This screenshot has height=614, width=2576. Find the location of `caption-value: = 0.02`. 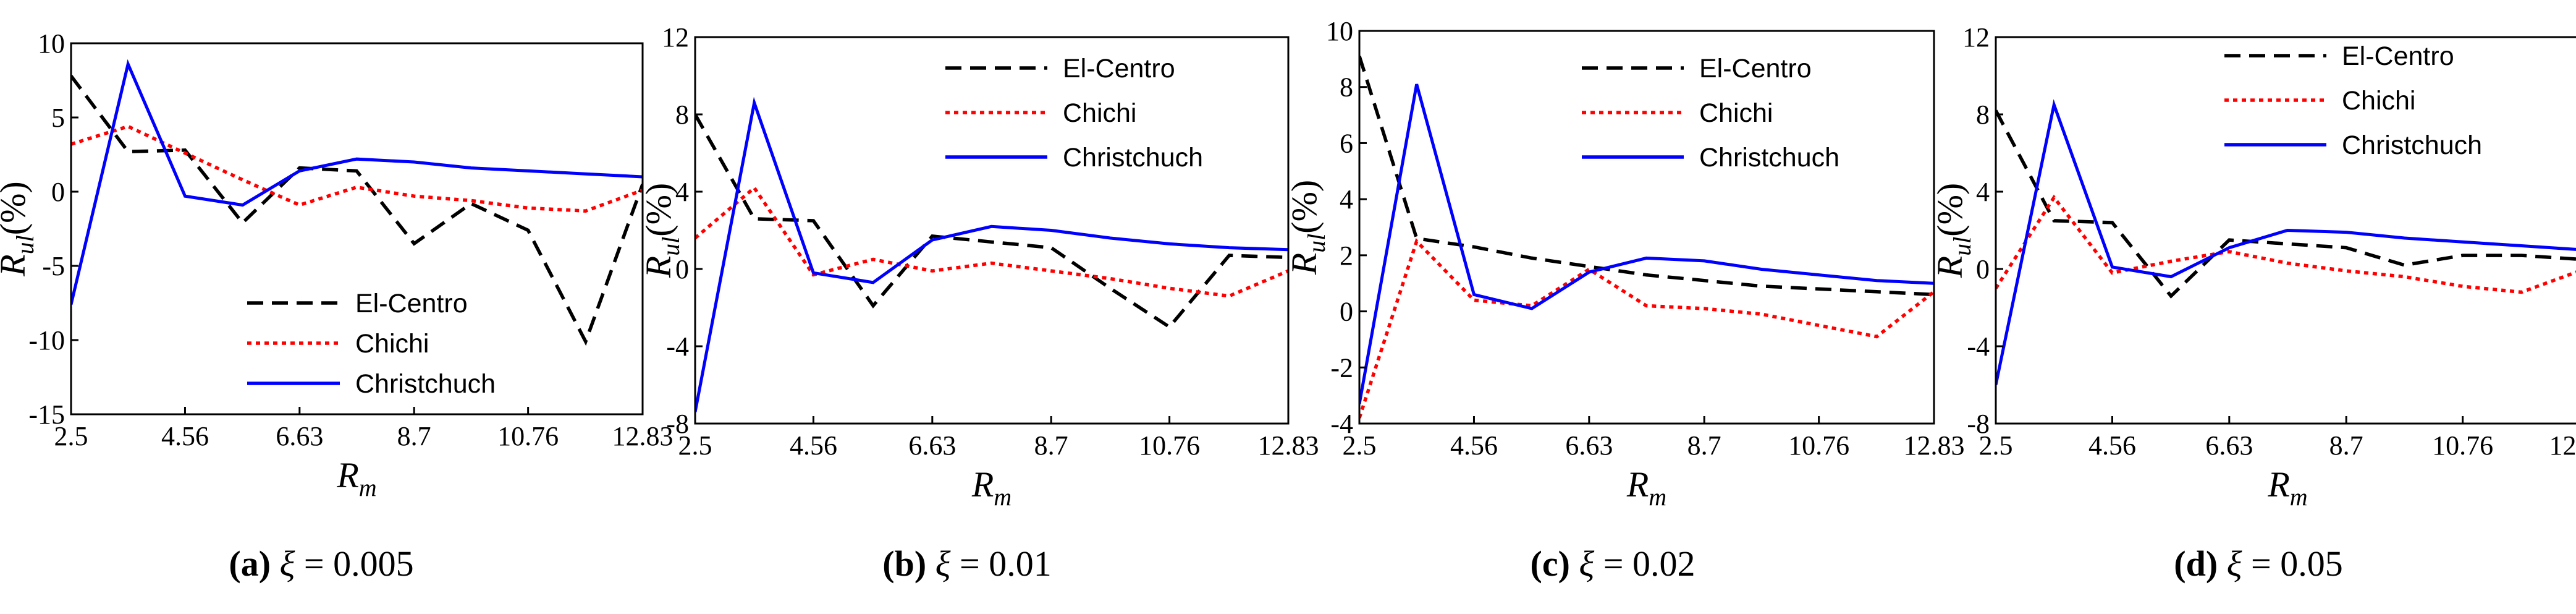

caption-value: = 0.02 is located at coordinates (1645, 564).